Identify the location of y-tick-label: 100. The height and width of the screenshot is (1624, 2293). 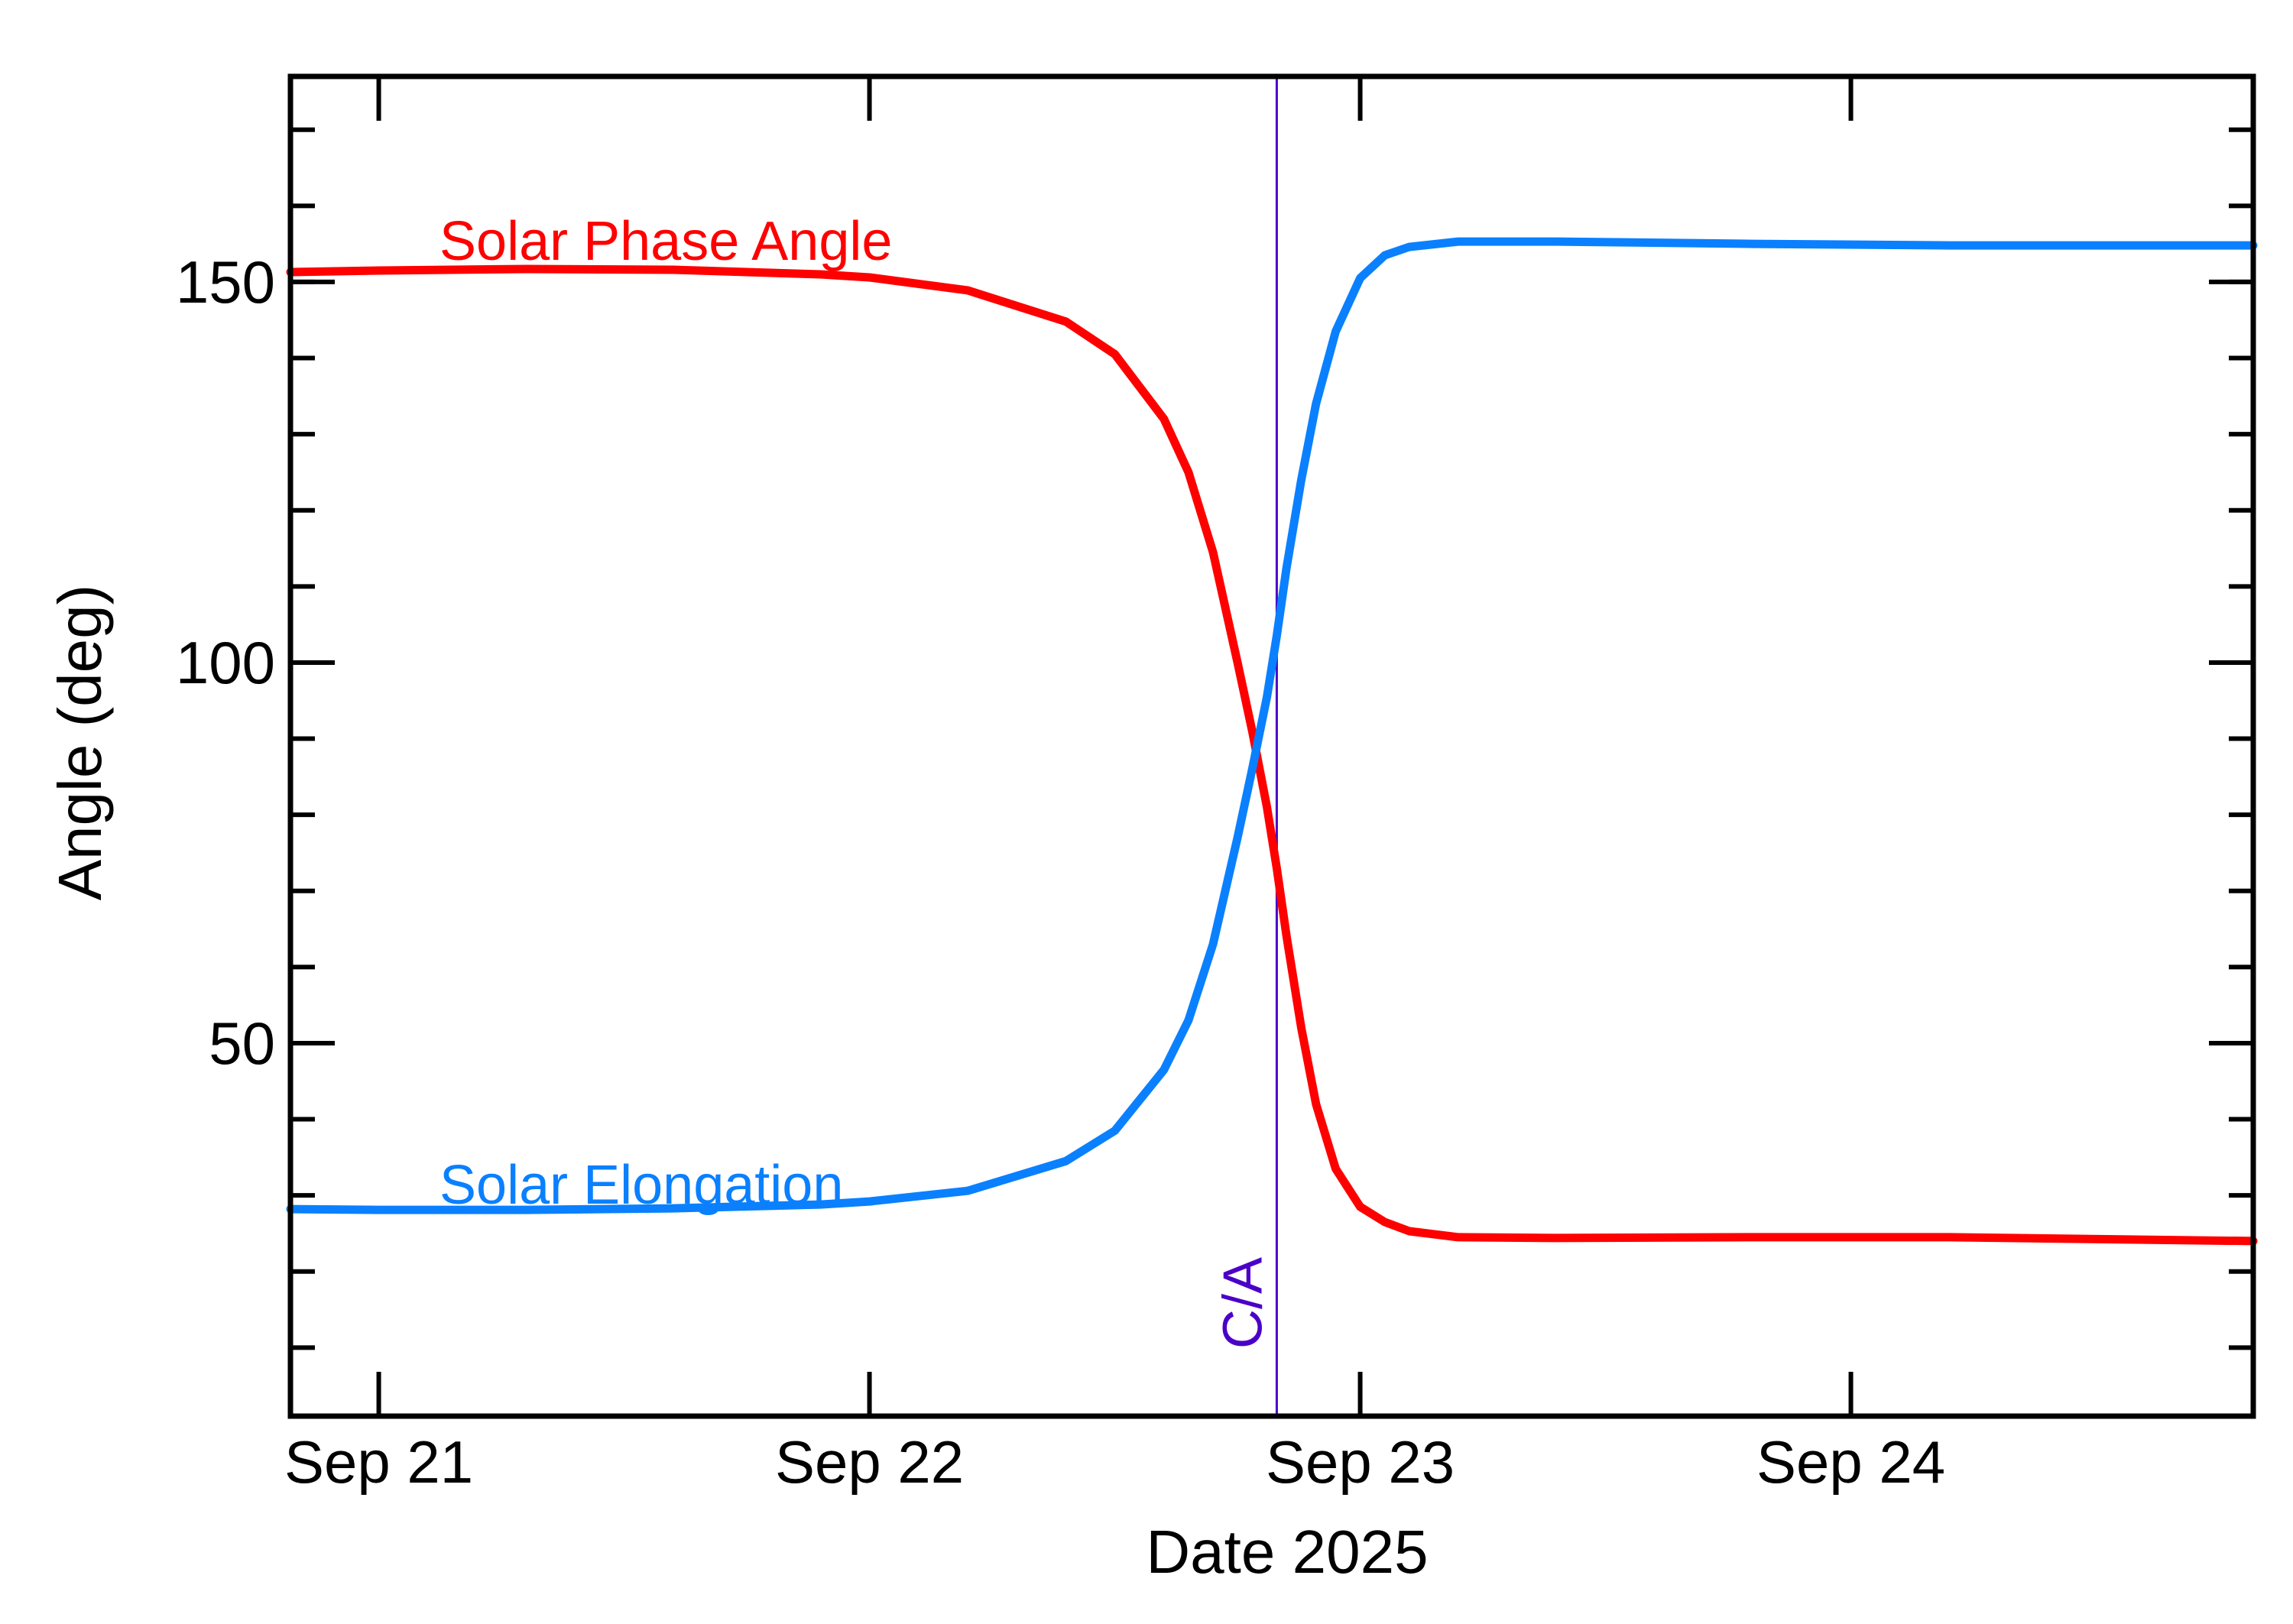
(225, 662).